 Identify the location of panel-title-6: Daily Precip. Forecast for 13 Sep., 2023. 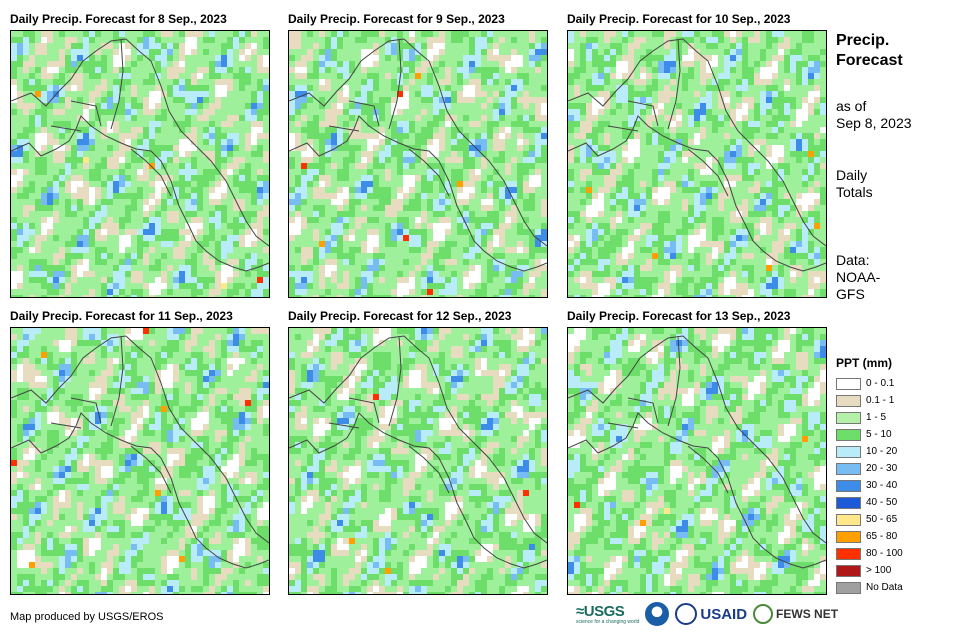
(679, 316).